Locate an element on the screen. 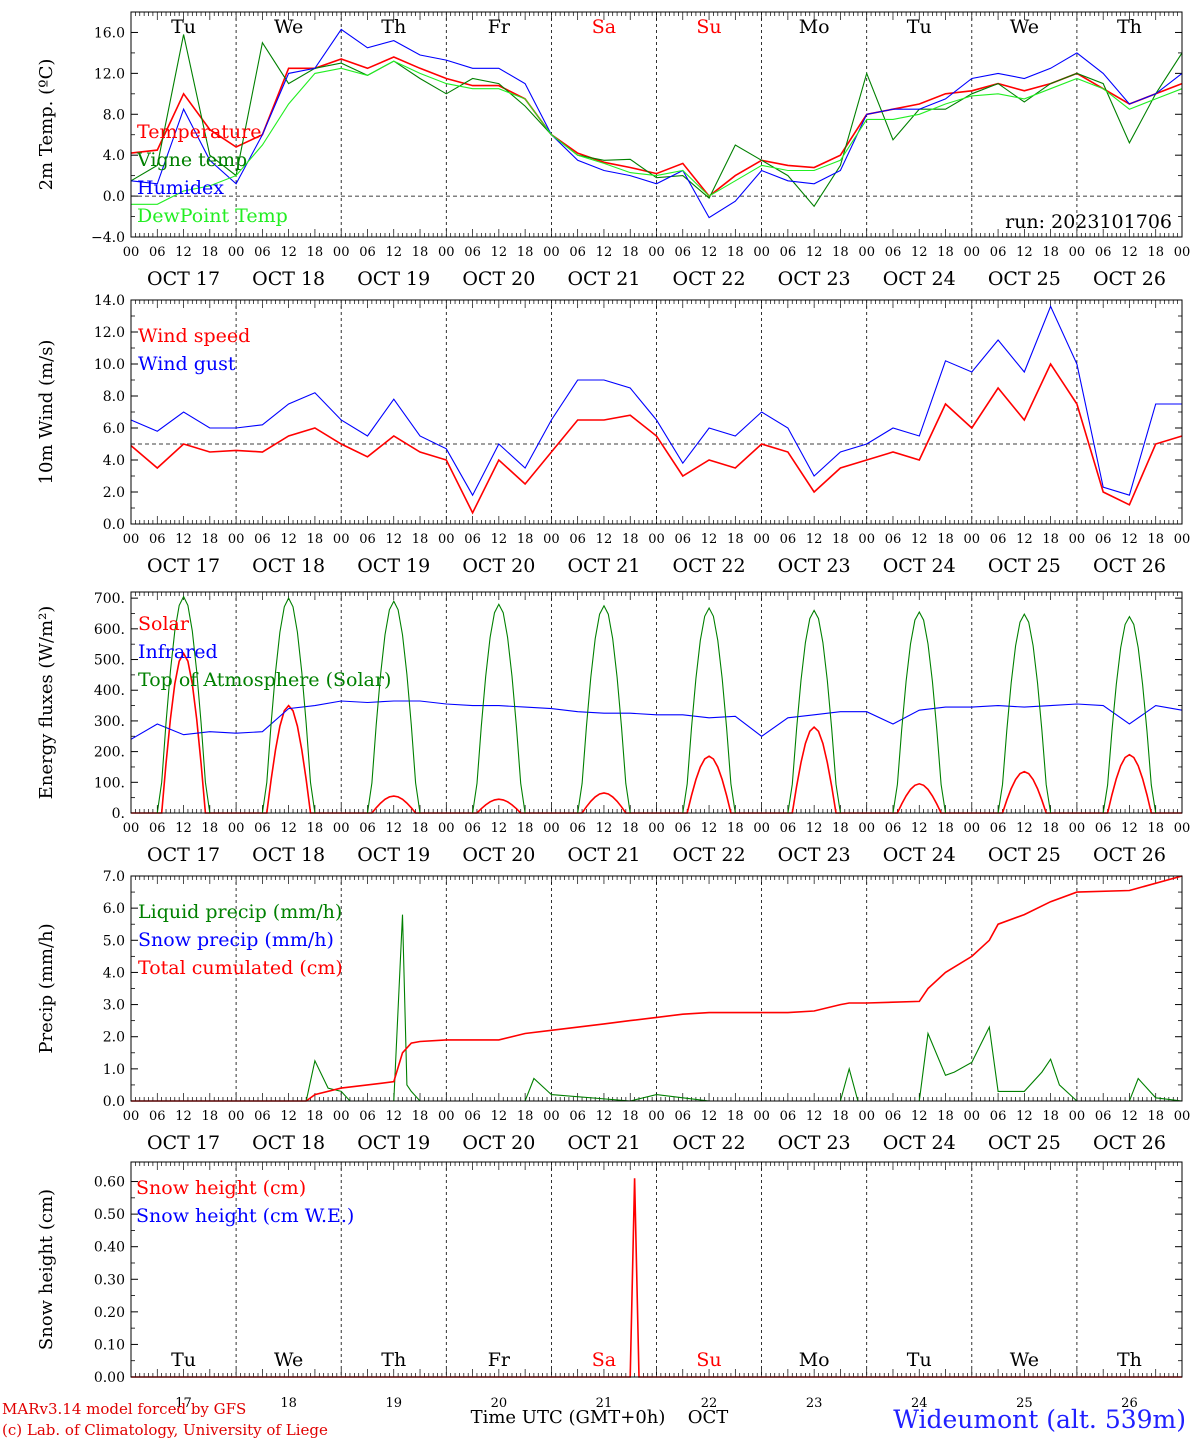 This screenshot has height=1440, width=1194. y-tick-label: 0.50 is located at coordinates (109, 1215).